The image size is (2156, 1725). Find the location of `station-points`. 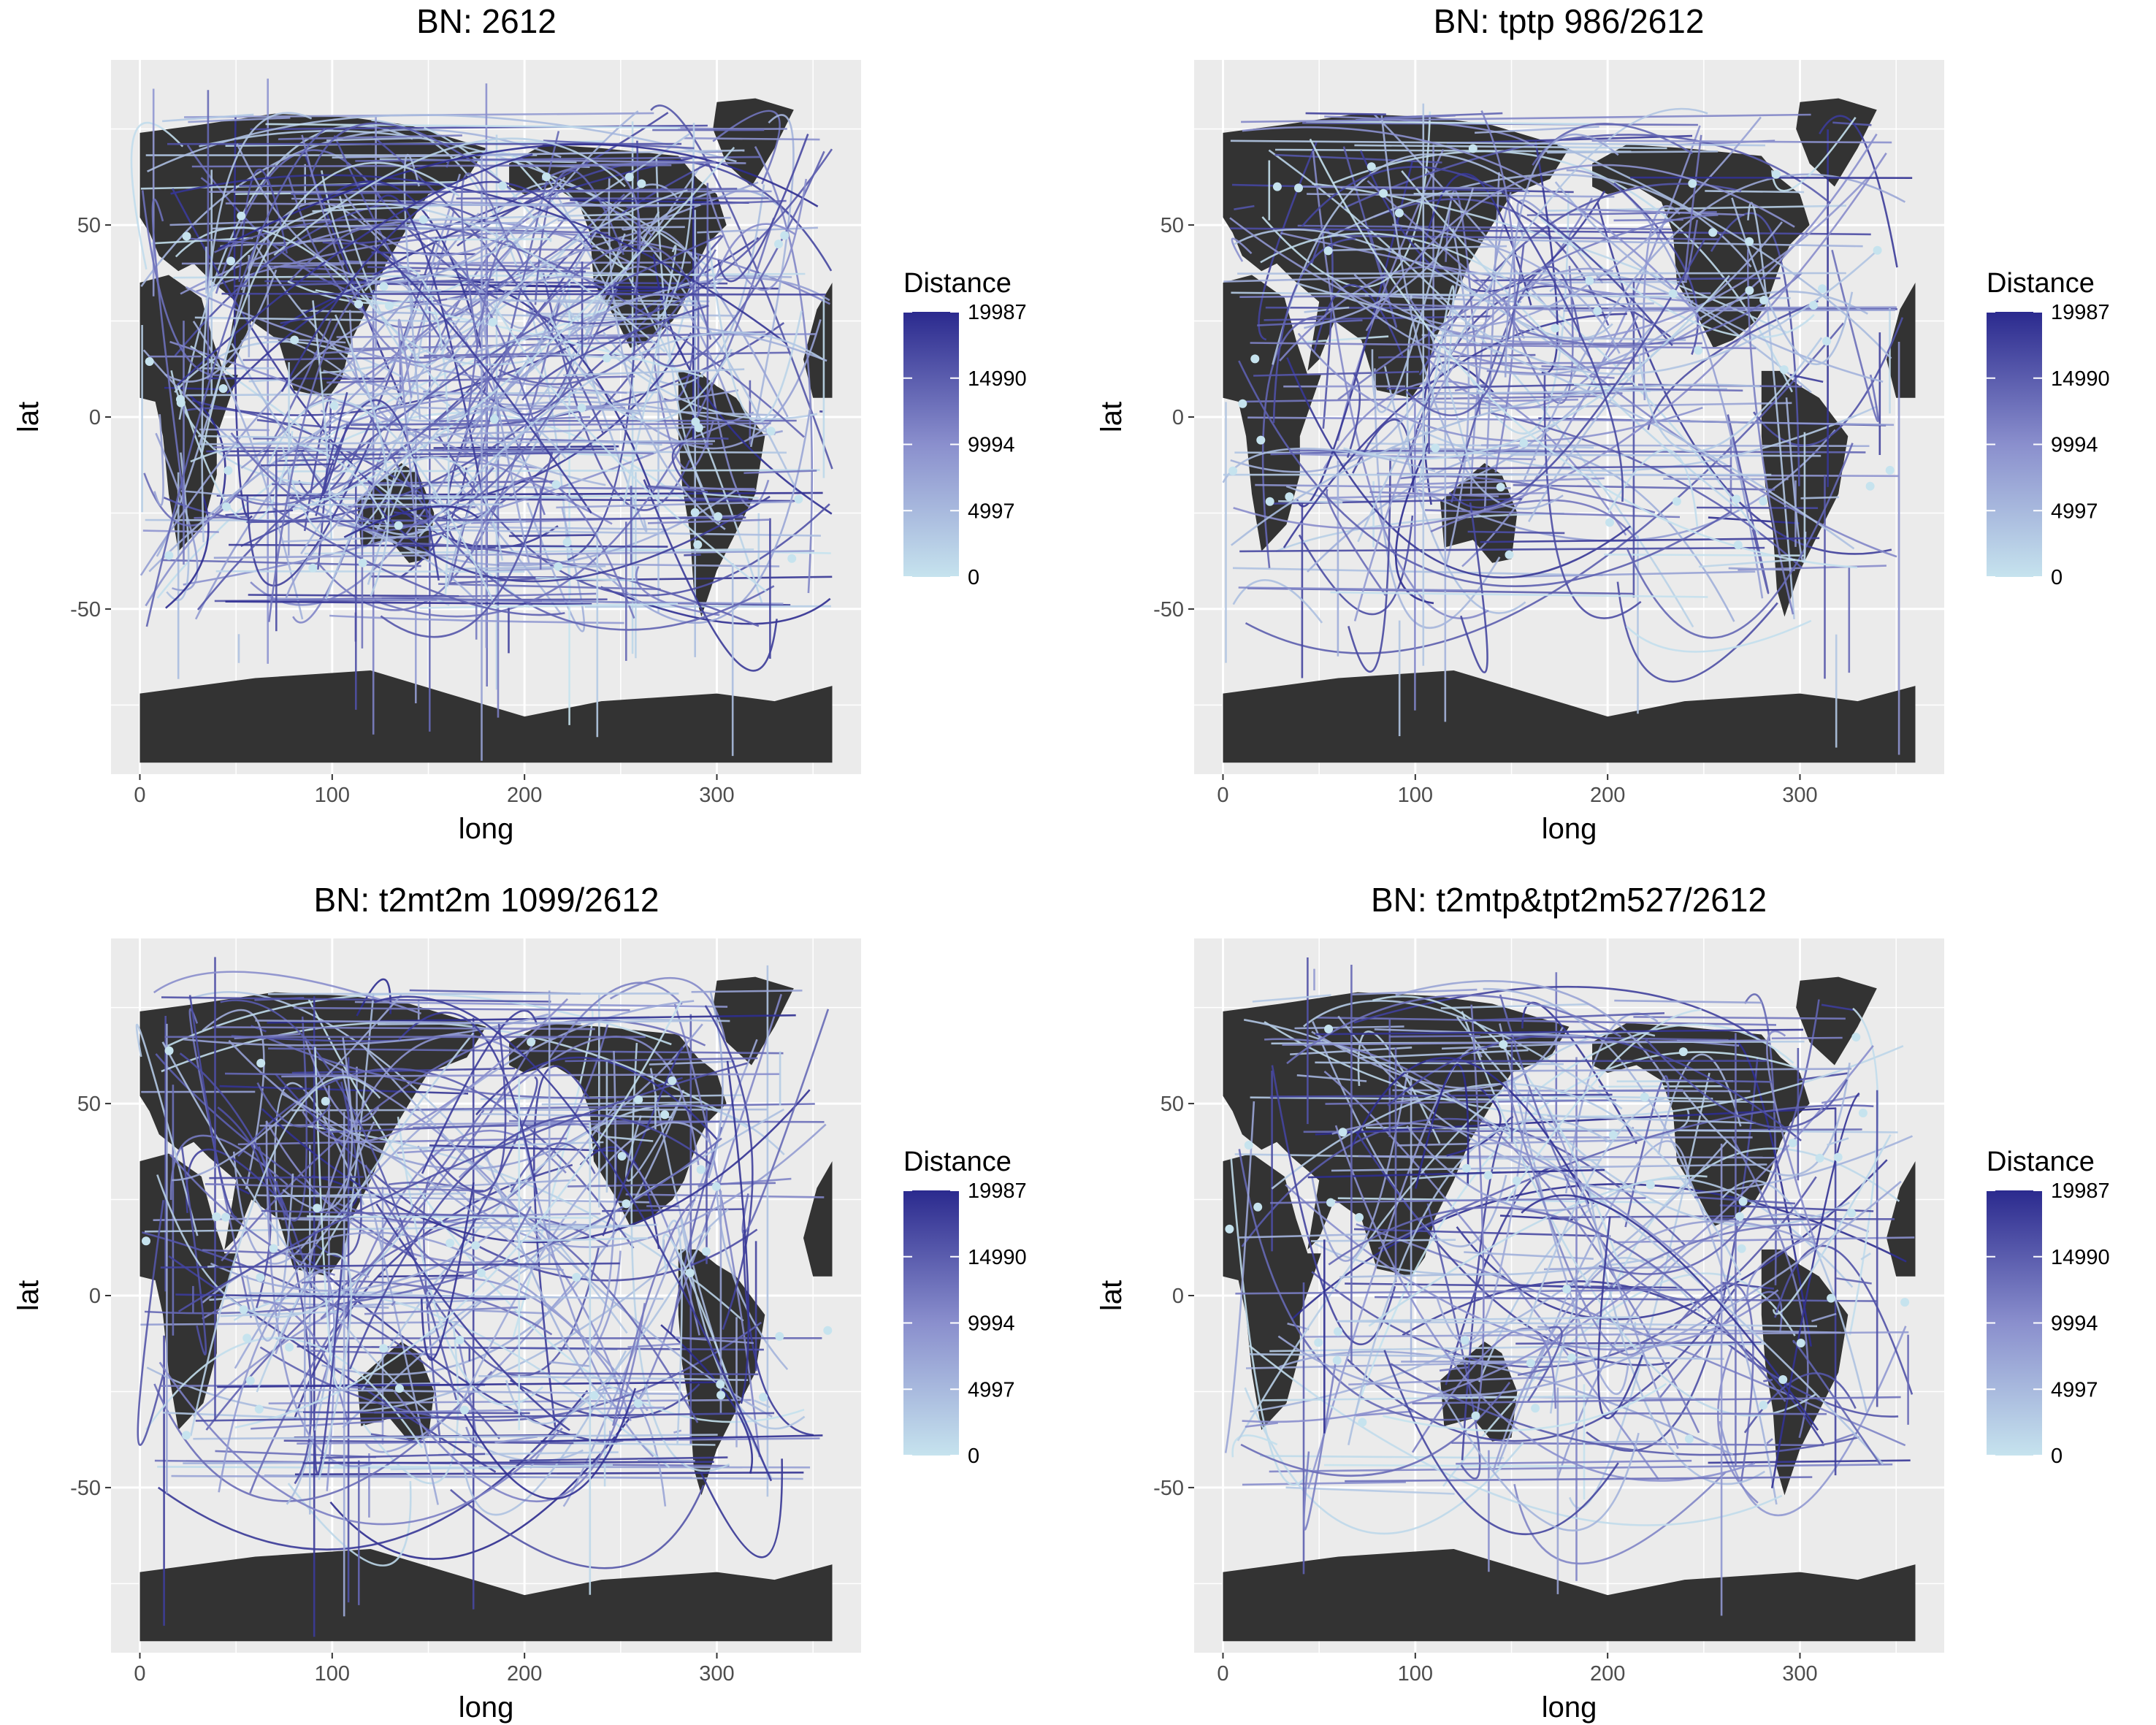

station-points is located at coordinates (488, 1238).